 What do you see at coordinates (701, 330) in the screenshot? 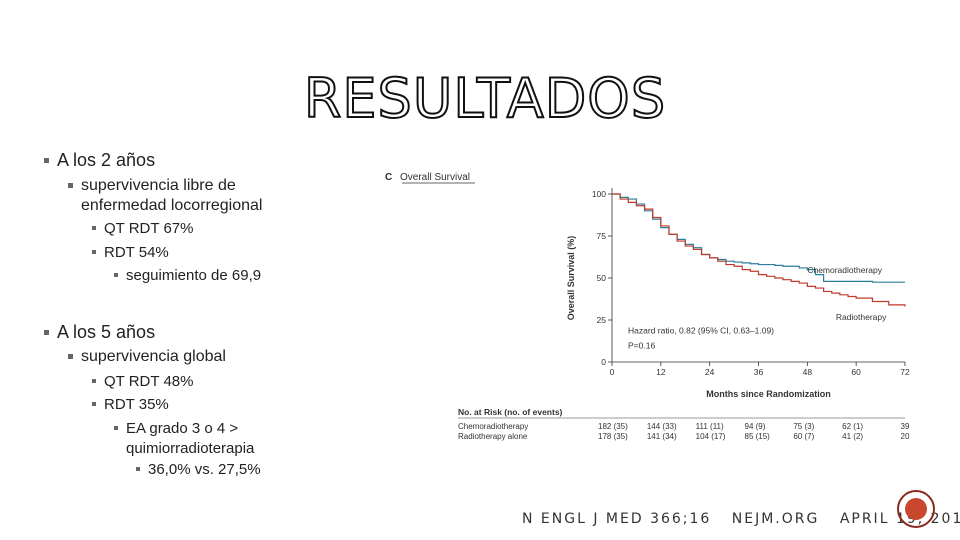
I see `hazard-ratio-annotation: Hazard ratio, 0.82 (95% CI, 0.63–1.09)` at bounding box center [701, 330].